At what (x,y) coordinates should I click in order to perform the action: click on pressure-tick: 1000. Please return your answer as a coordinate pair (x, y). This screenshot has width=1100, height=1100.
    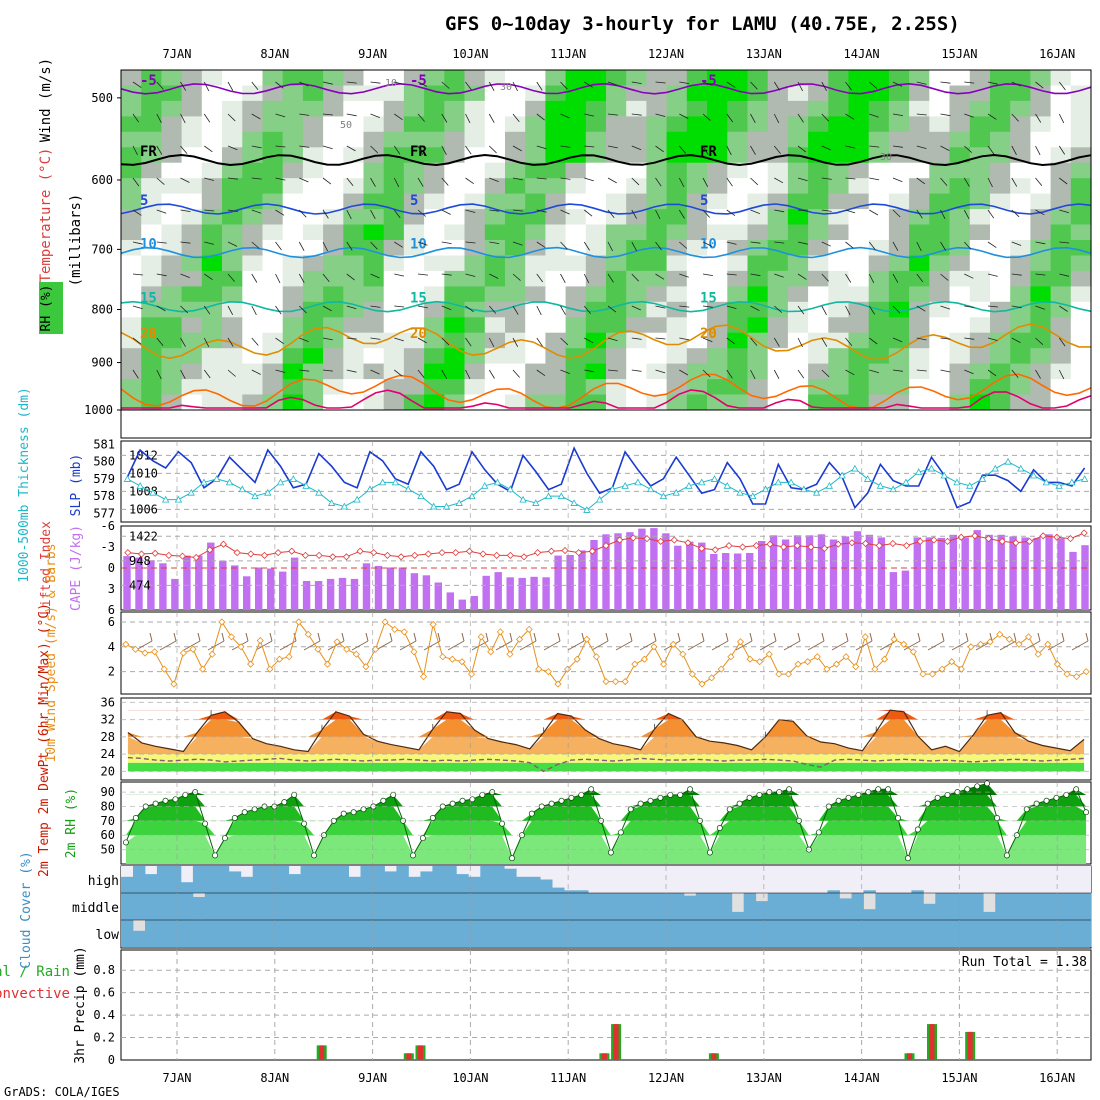
    Looking at the image, I should click on (98, 410).